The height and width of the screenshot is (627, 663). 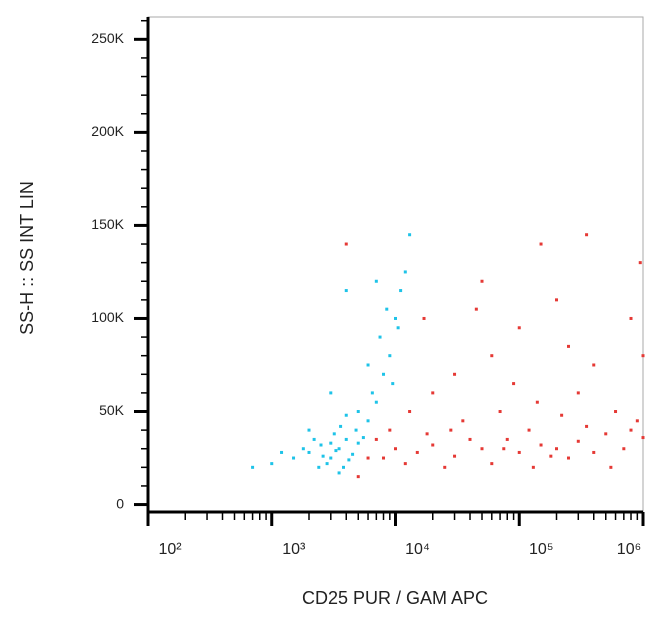 What do you see at coordinates (417, 549) in the screenshot?
I see `x-tick-label: 10⁴` at bounding box center [417, 549].